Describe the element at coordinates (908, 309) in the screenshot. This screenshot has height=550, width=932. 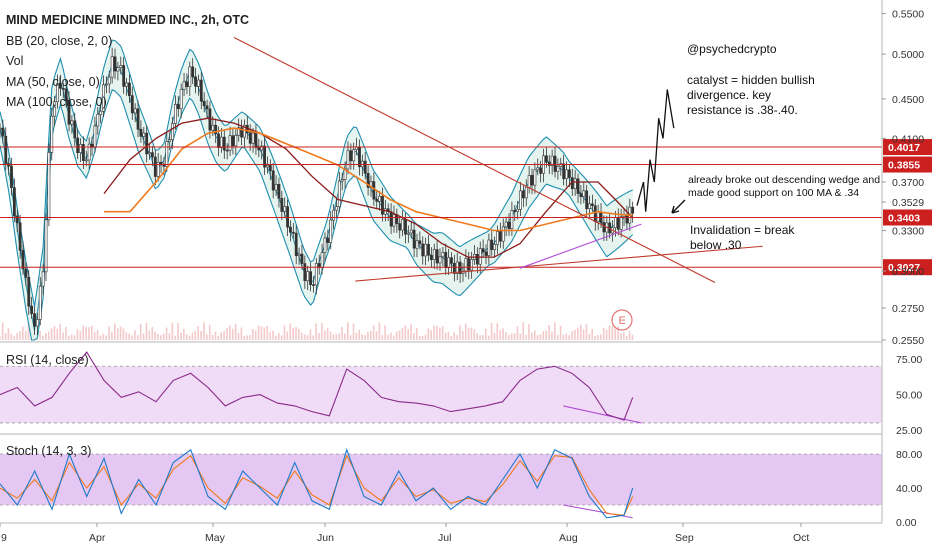
I see `price-tick-label: 0.2750` at that location.